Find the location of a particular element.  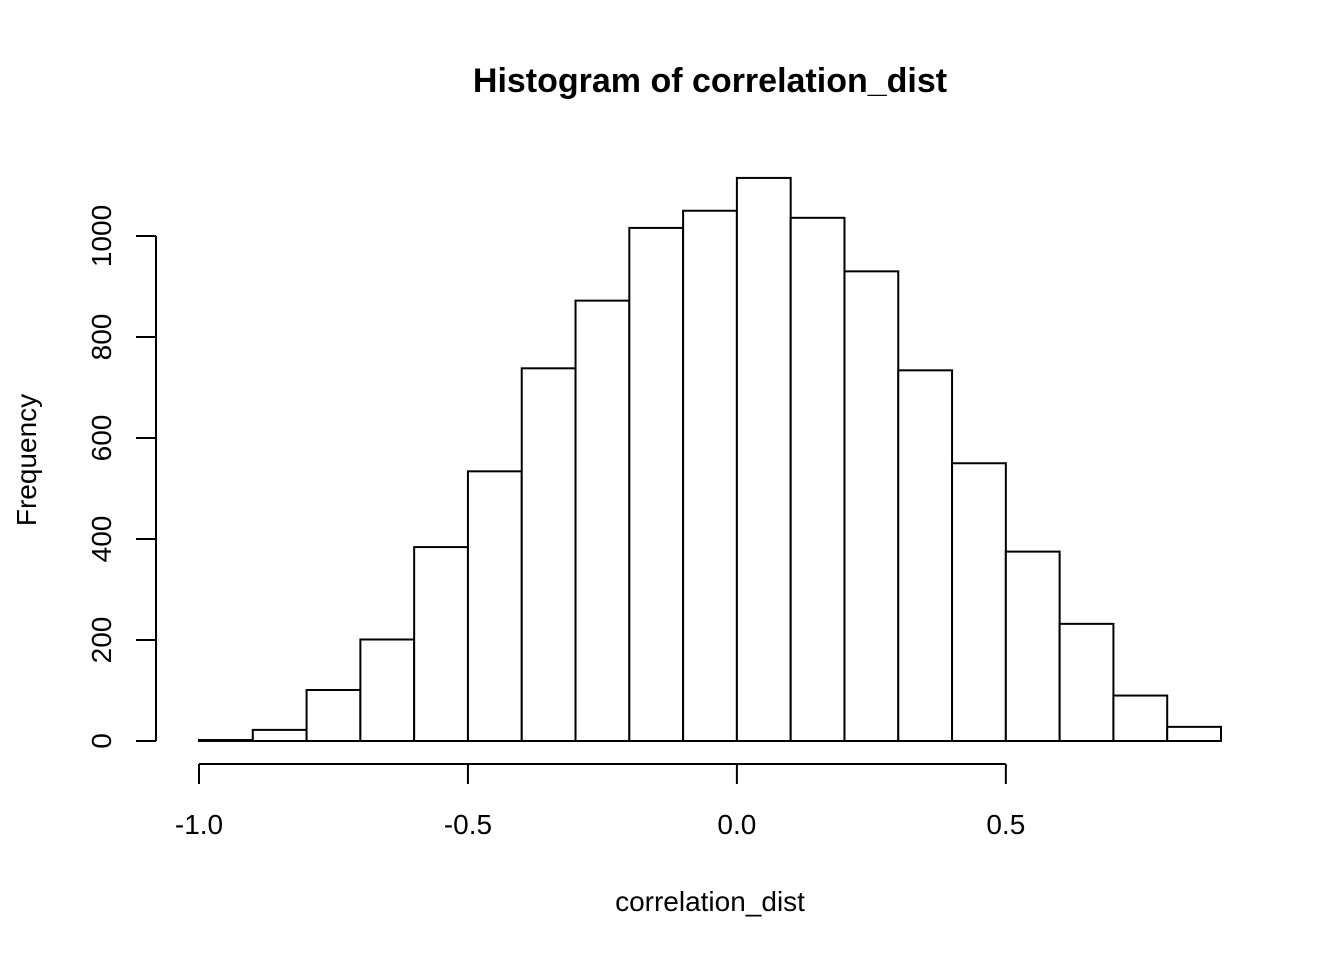

y-tick-label-2: 400 is located at coordinates (101, 539).